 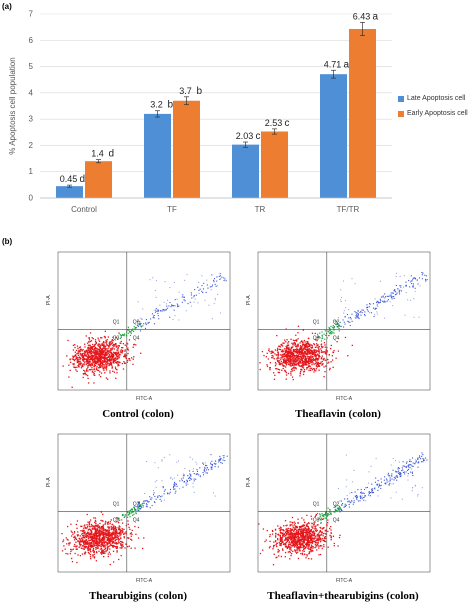 What do you see at coordinates (338, 414) in the screenshot?
I see `caption-theaflavin: Theaflavin (colon)` at bounding box center [338, 414].